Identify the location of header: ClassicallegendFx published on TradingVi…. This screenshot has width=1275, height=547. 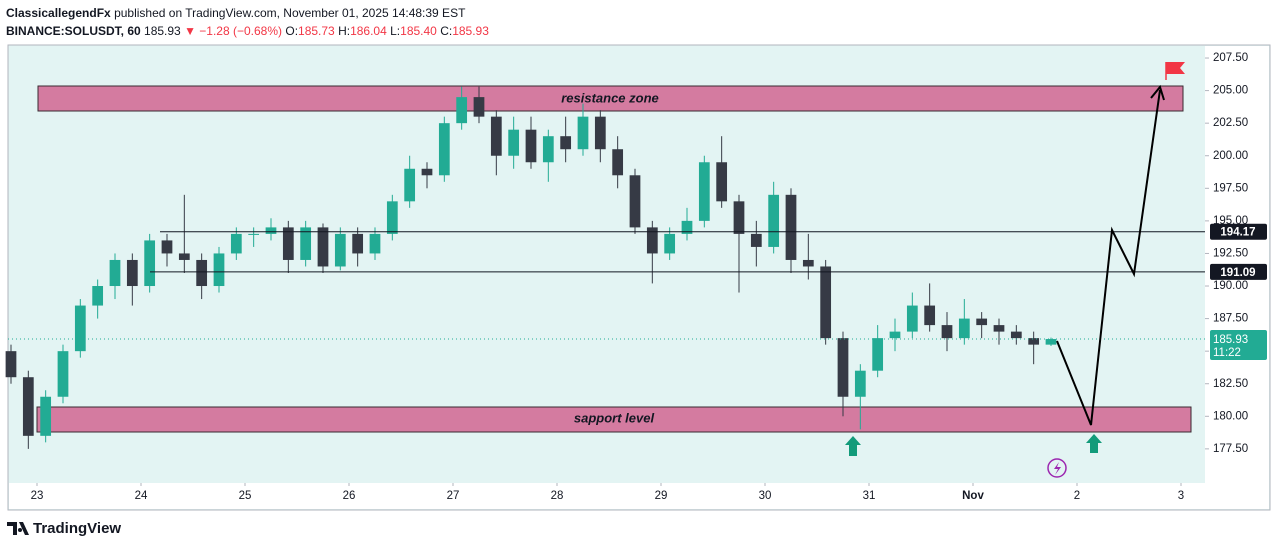
(247, 22).